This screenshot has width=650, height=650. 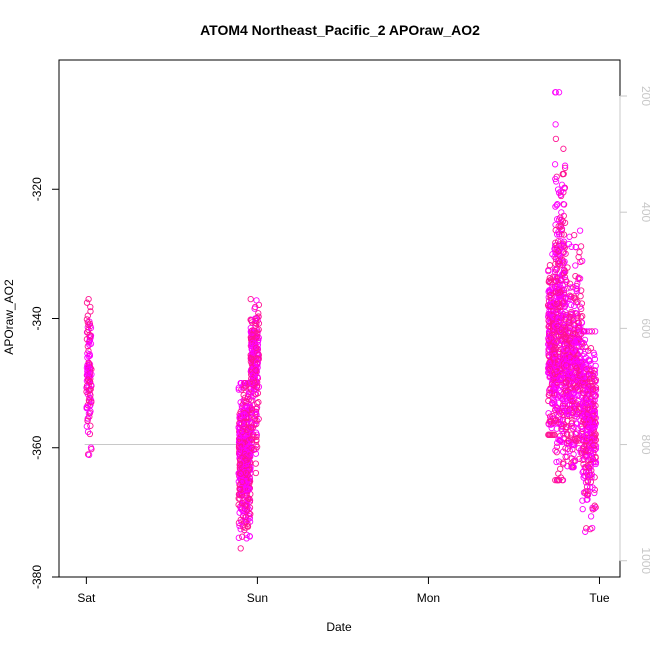 What do you see at coordinates (644, 96) in the screenshot?
I see `y2-tick-label: 200` at bounding box center [644, 96].